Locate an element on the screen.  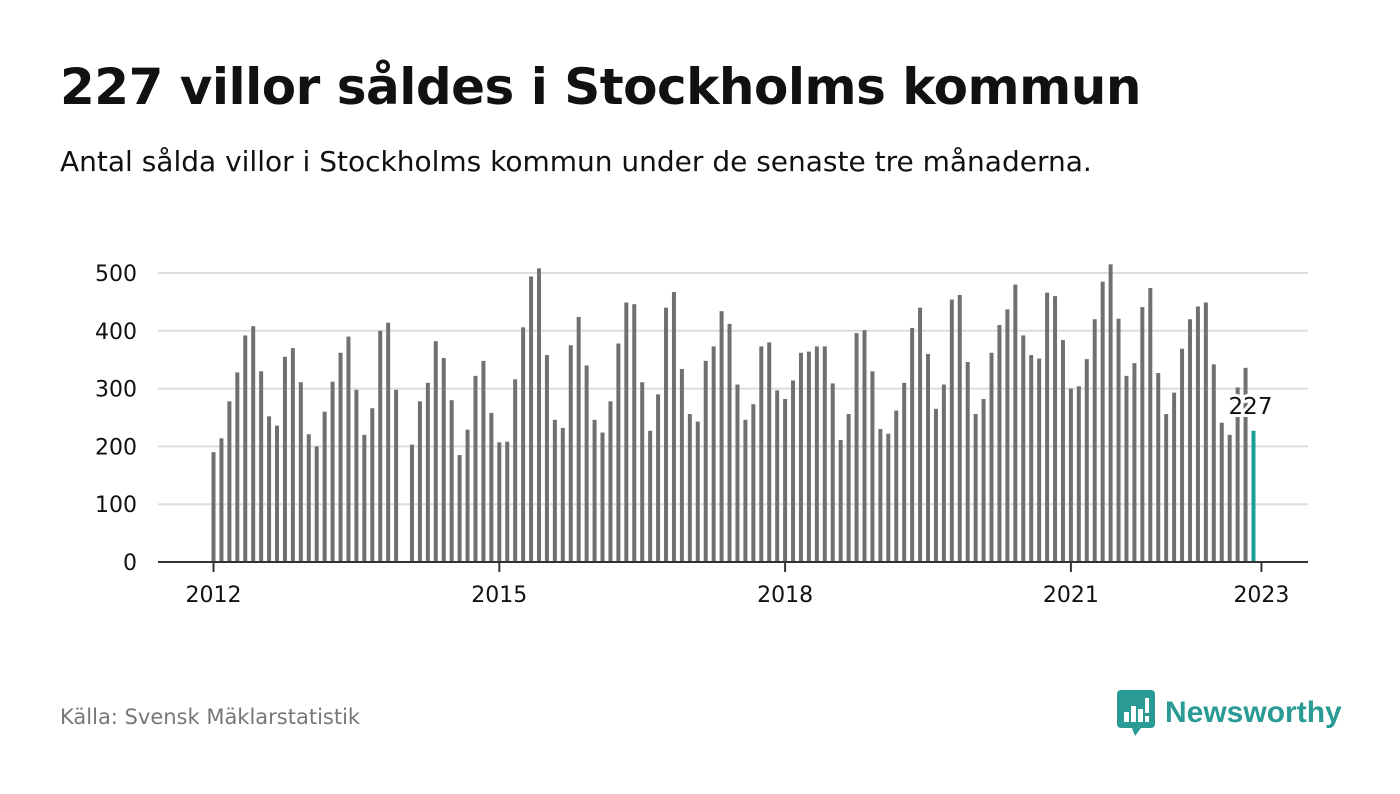
y-tick-label: 400 is located at coordinates (116, 332).